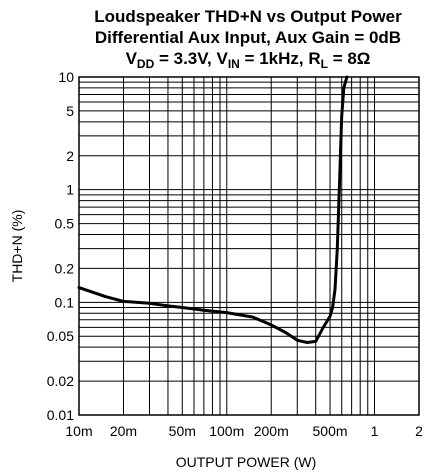  I want to click on y-tick-label: 1, so click(70, 190).